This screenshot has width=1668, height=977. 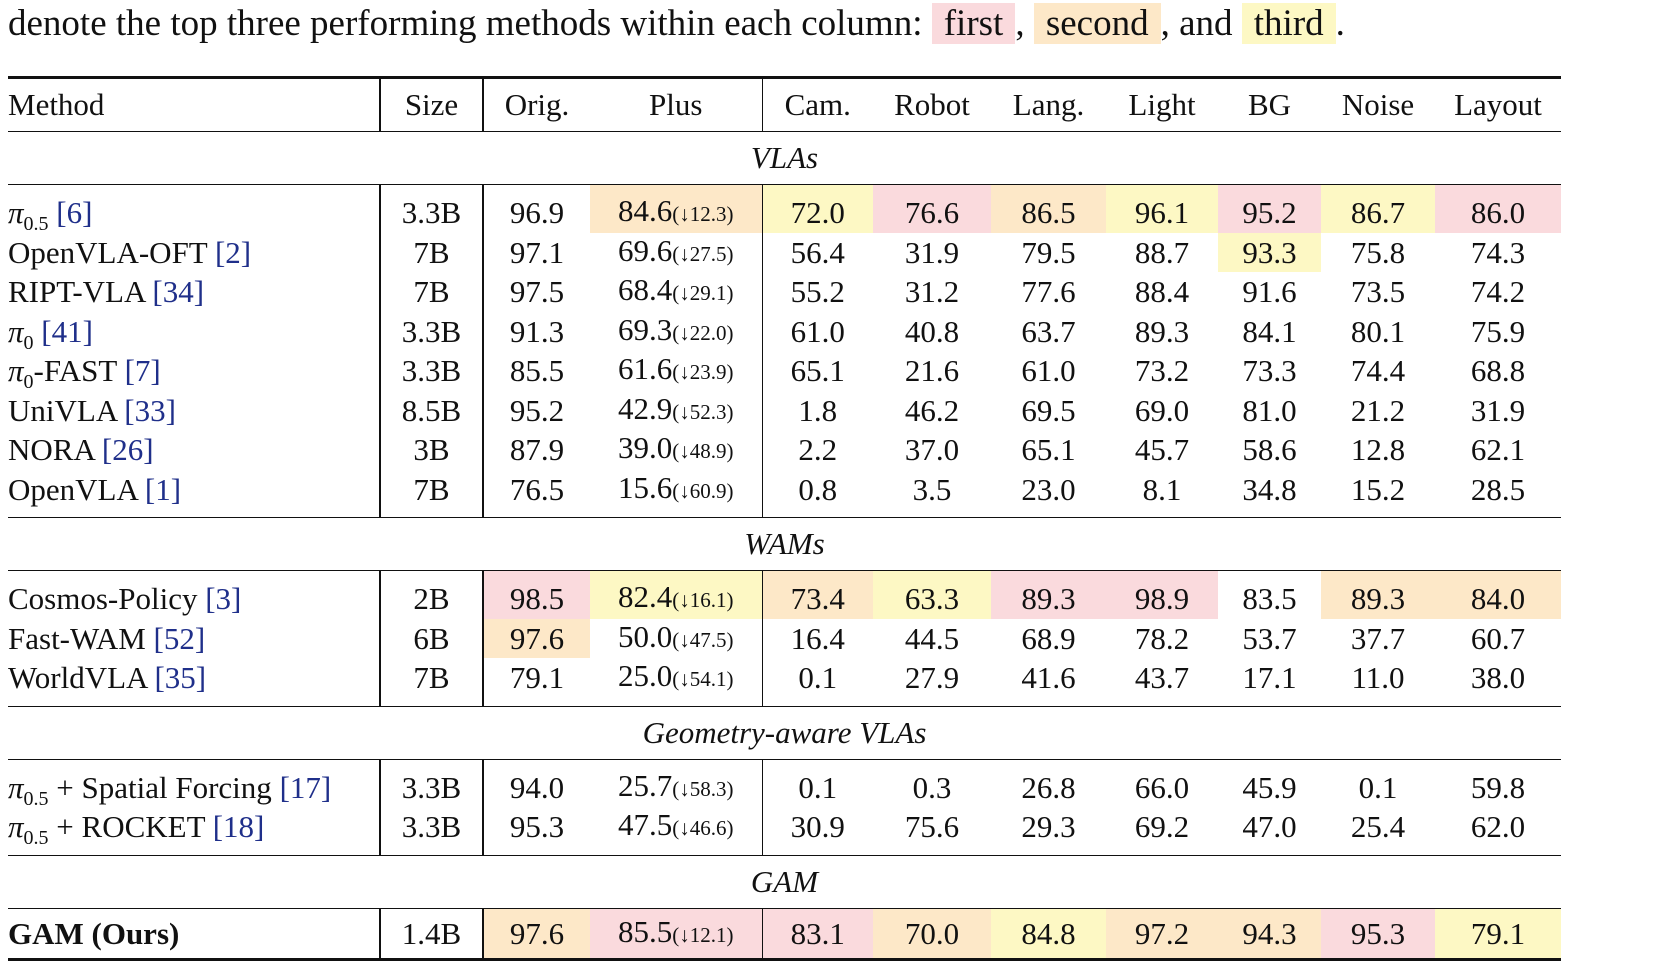 I want to click on cam-cell: 0.1, so click(x=818, y=787).